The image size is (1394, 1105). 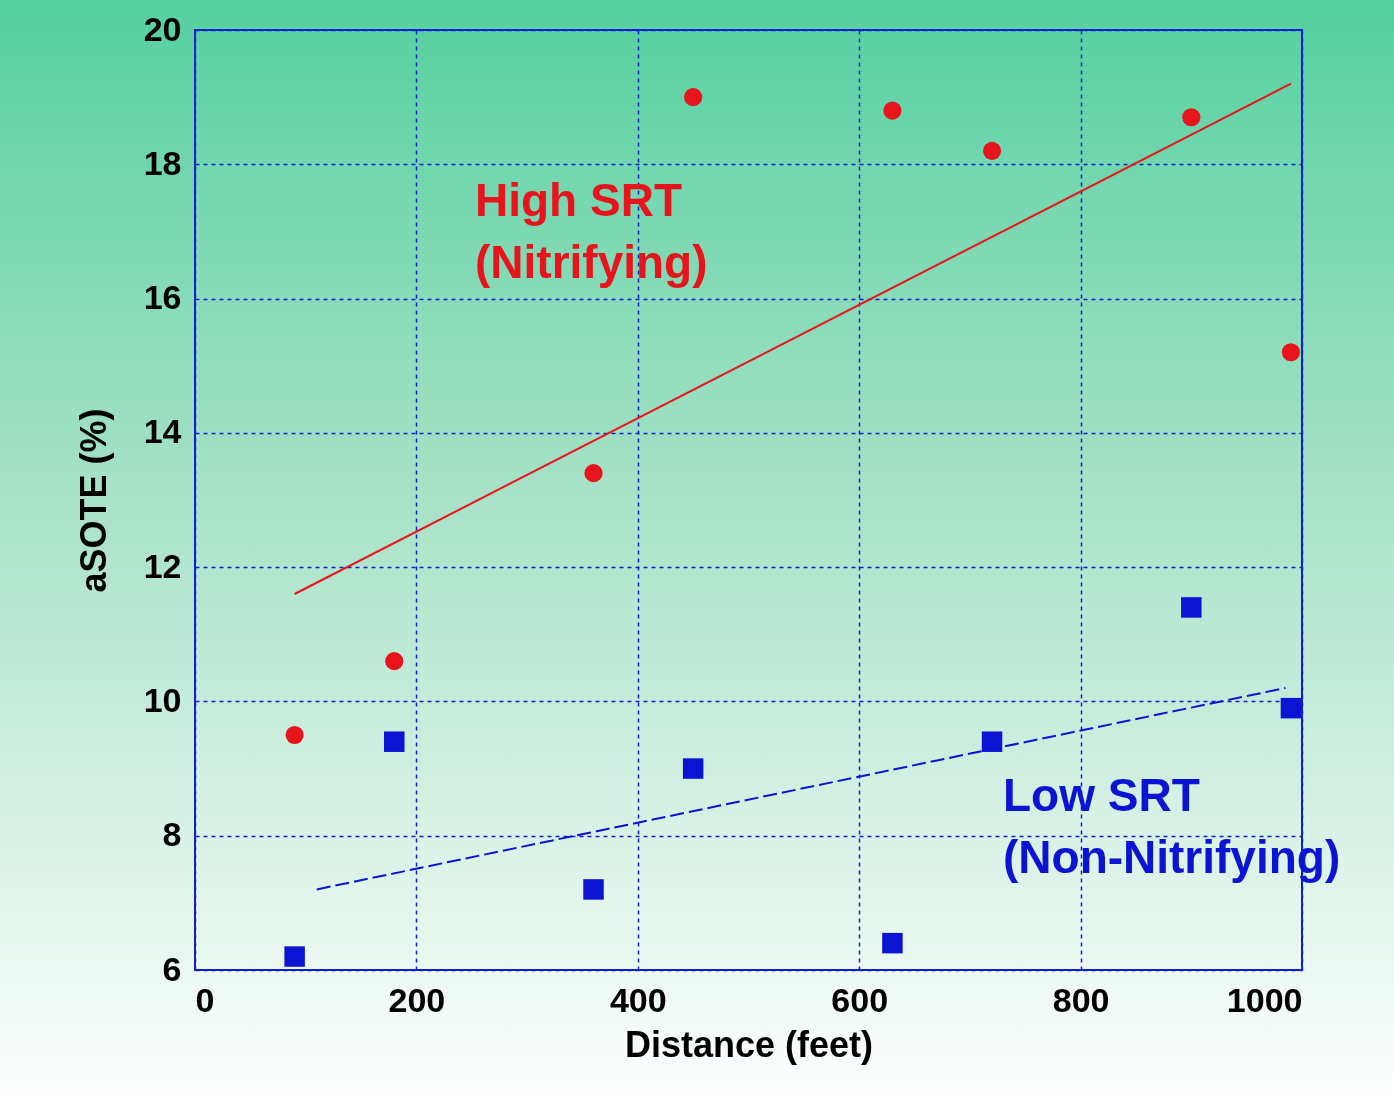 I want to click on x-axis-title: Distance (feet), so click(x=749, y=1044).